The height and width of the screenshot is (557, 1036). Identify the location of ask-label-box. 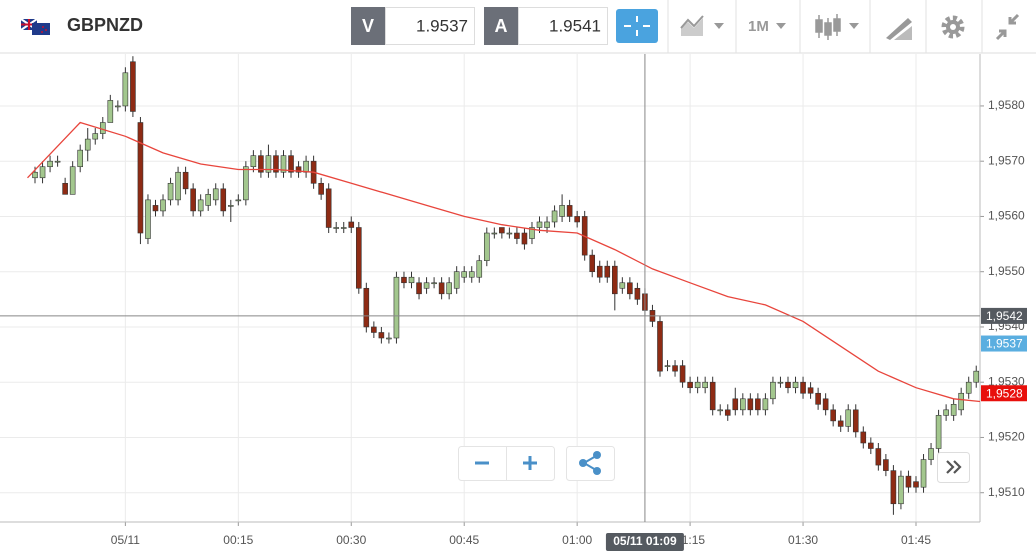
(501, 26).